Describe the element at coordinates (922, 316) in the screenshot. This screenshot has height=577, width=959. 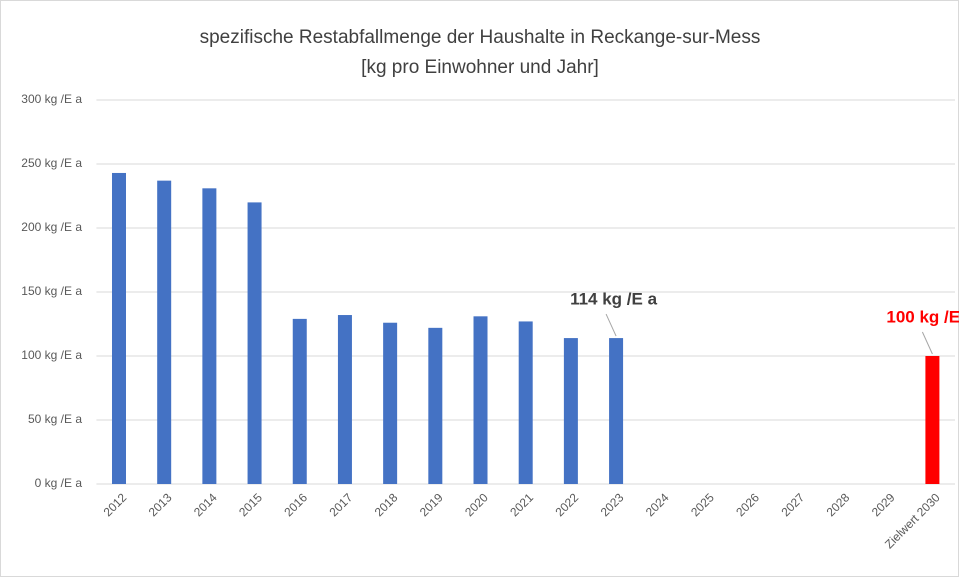
I see `data-label: 100 kg /E a` at that location.